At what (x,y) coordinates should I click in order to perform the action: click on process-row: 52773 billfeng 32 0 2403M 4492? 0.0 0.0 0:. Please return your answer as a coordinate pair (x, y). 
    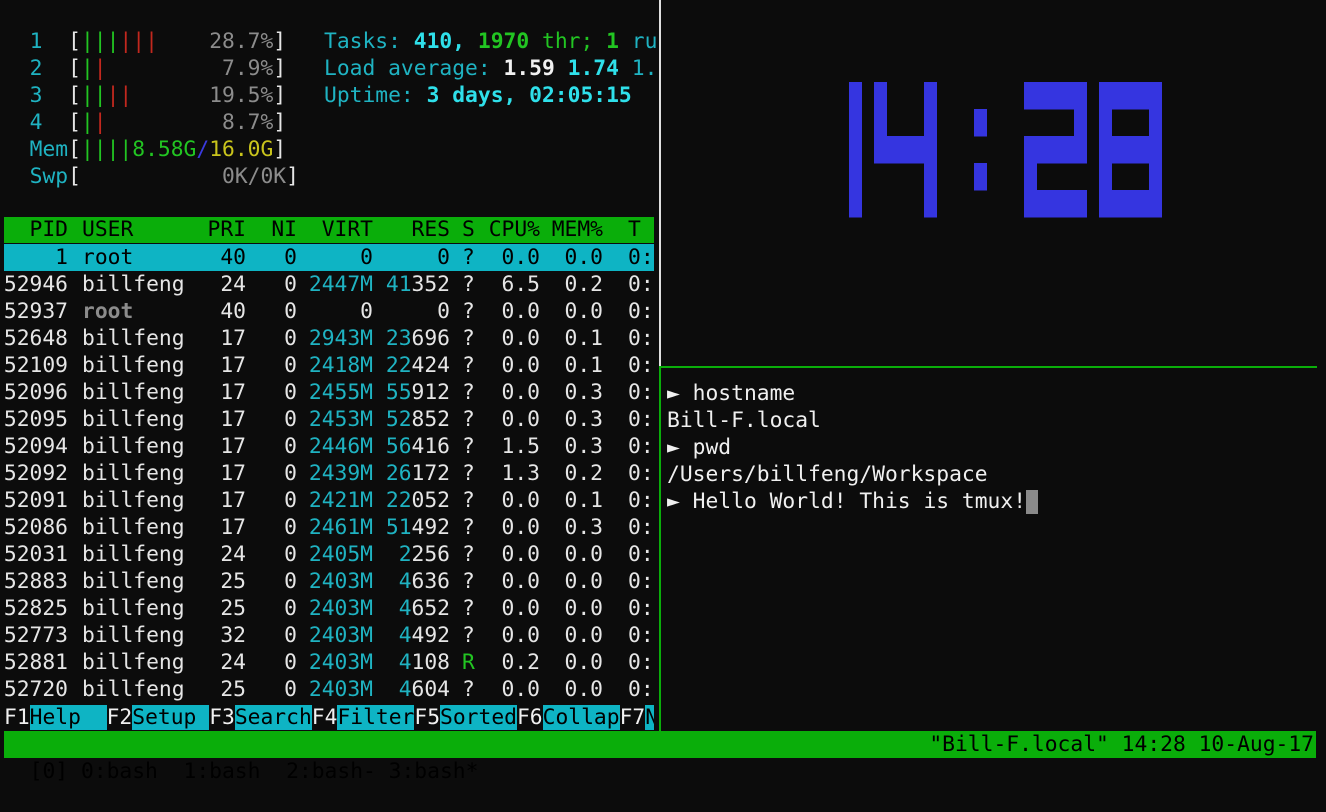
    Looking at the image, I should click on (329, 635).